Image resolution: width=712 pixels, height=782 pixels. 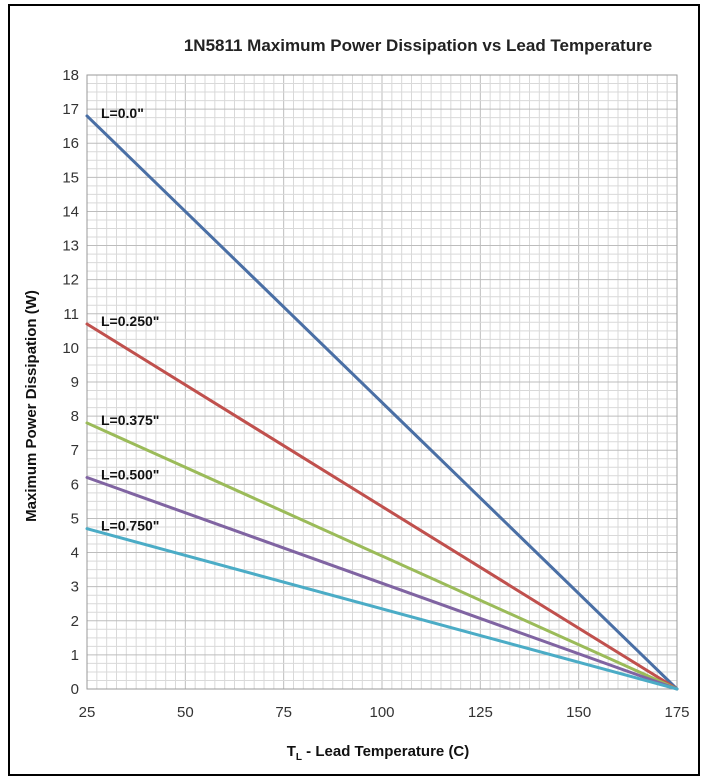 I want to click on x-axis-ticks: 25 50 75 100 125 150 175, so click(x=384, y=712).